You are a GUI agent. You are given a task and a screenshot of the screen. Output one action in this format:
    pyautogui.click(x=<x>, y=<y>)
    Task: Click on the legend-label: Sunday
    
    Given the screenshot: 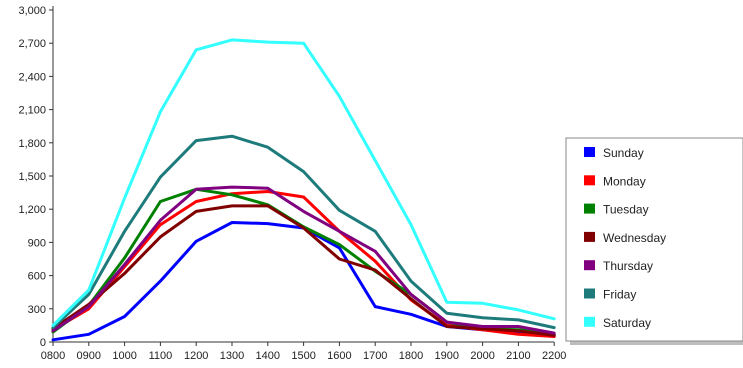 What is the action you would take?
    pyautogui.click(x=623, y=153)
    